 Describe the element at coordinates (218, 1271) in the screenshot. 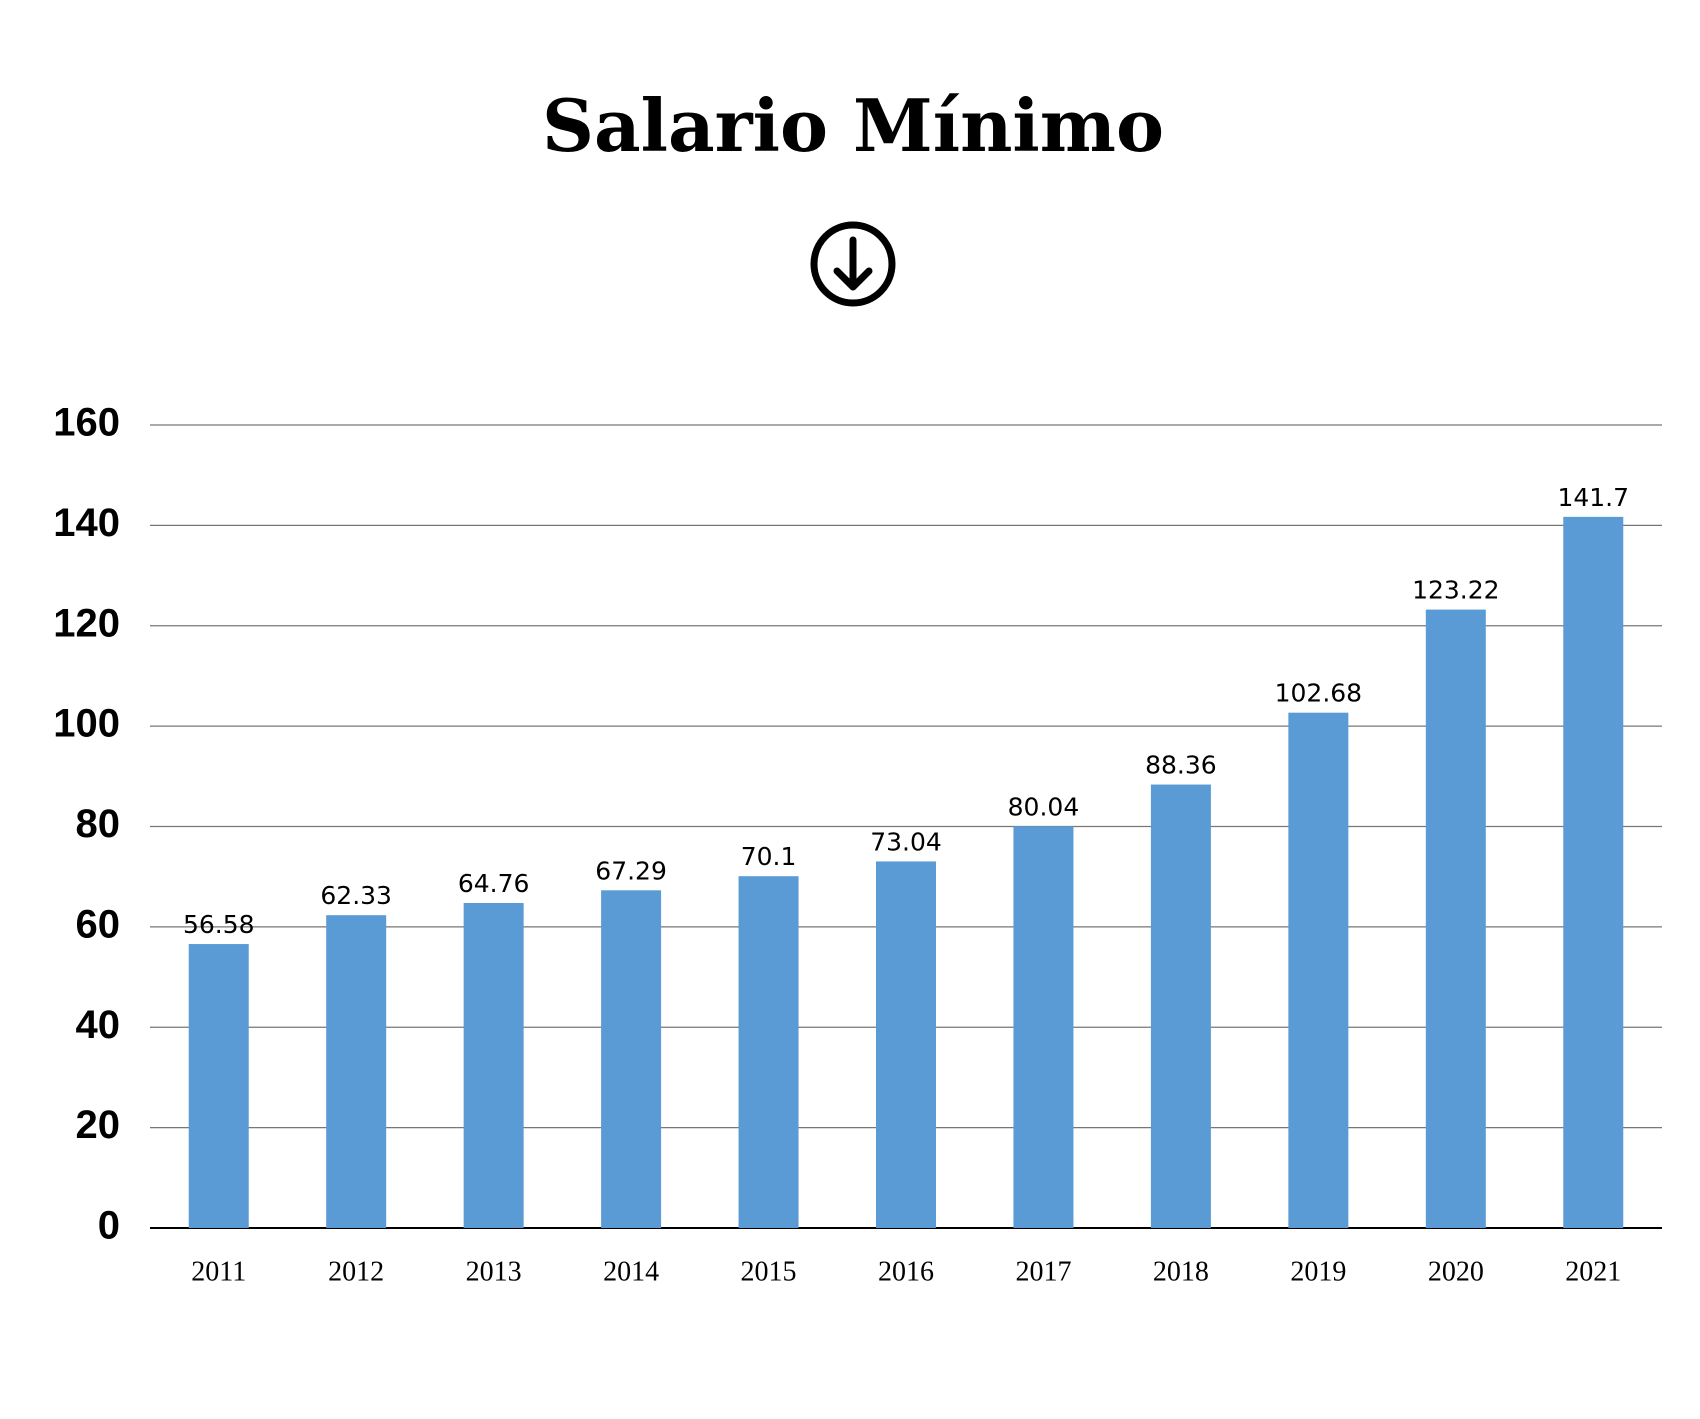

I see `x-tick-label: 2011` at that location.